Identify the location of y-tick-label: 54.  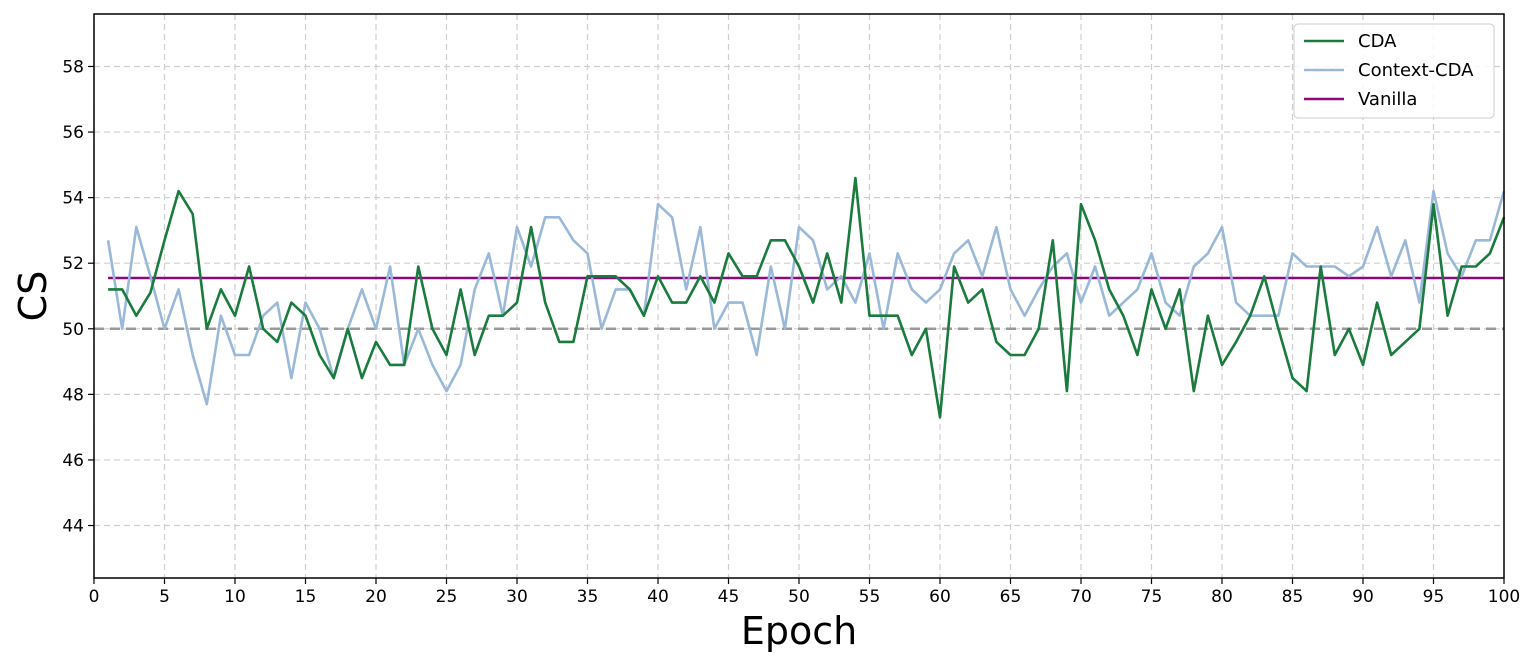
(73, 199).